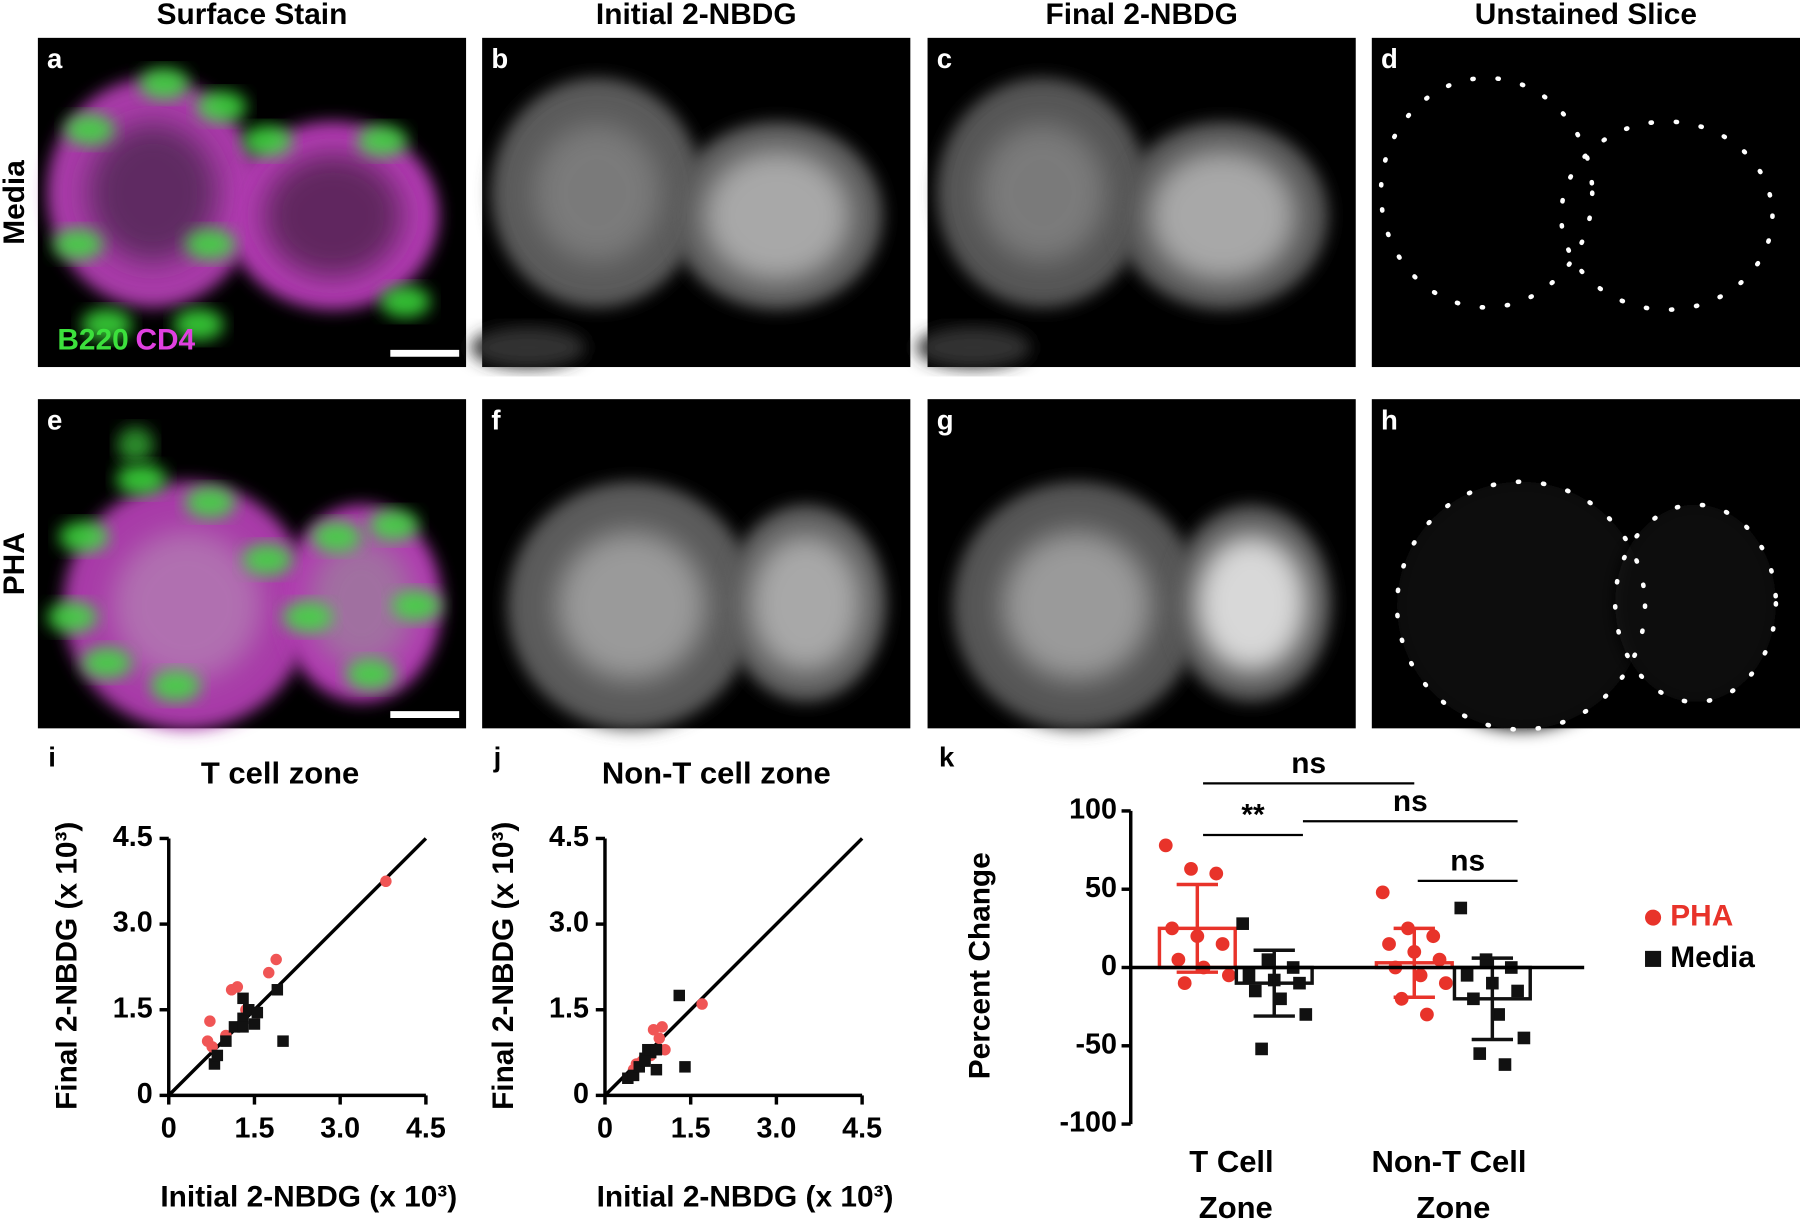 This screenshot has height=1225, width=1800. I want to click on legend-label: Media, so click(1712, 957).